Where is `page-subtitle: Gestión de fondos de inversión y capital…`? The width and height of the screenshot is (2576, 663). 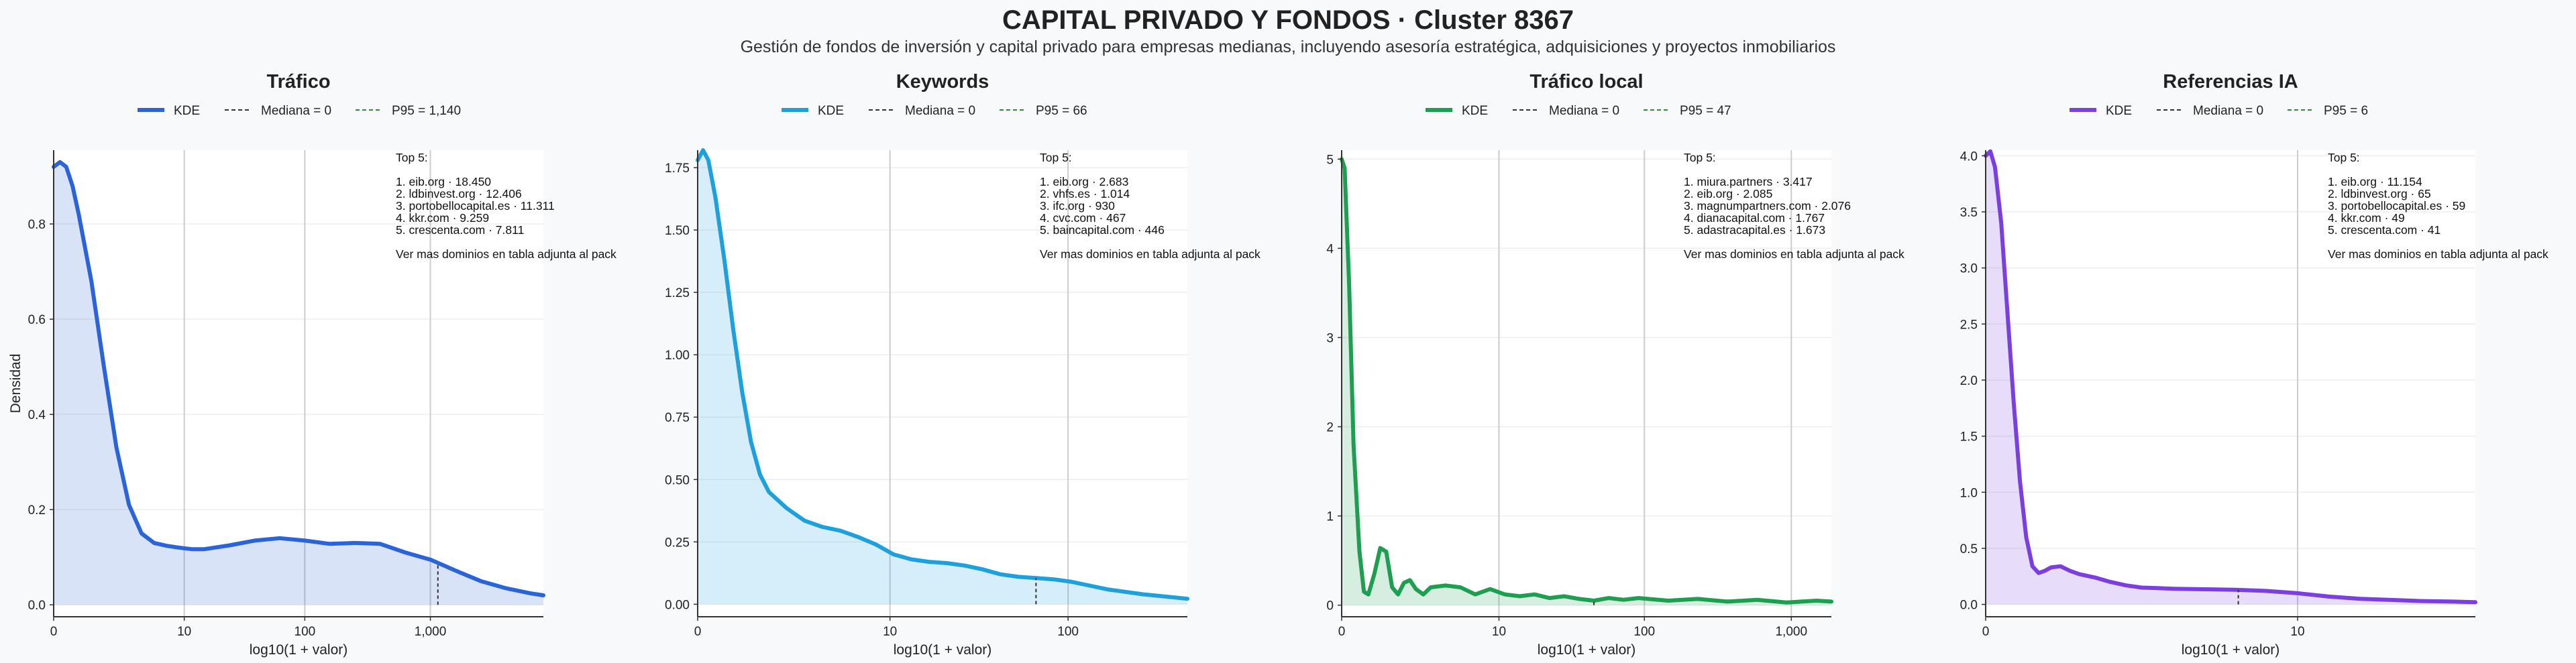
page-subtitle: Gestión de fondos de inversión y capital… is located at coordinates (1288, 47).